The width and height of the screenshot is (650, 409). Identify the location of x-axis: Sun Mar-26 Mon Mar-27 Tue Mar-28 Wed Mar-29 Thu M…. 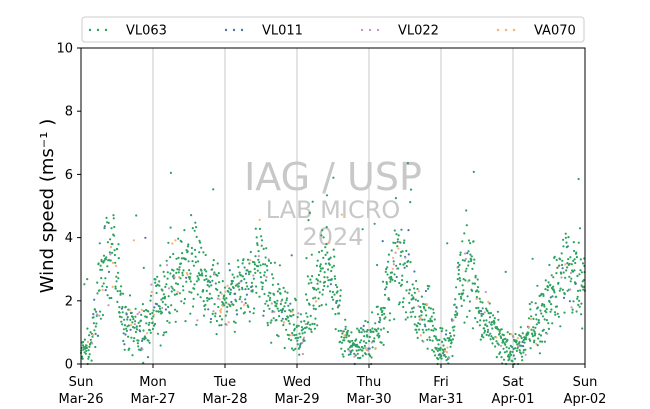
(332, 385).